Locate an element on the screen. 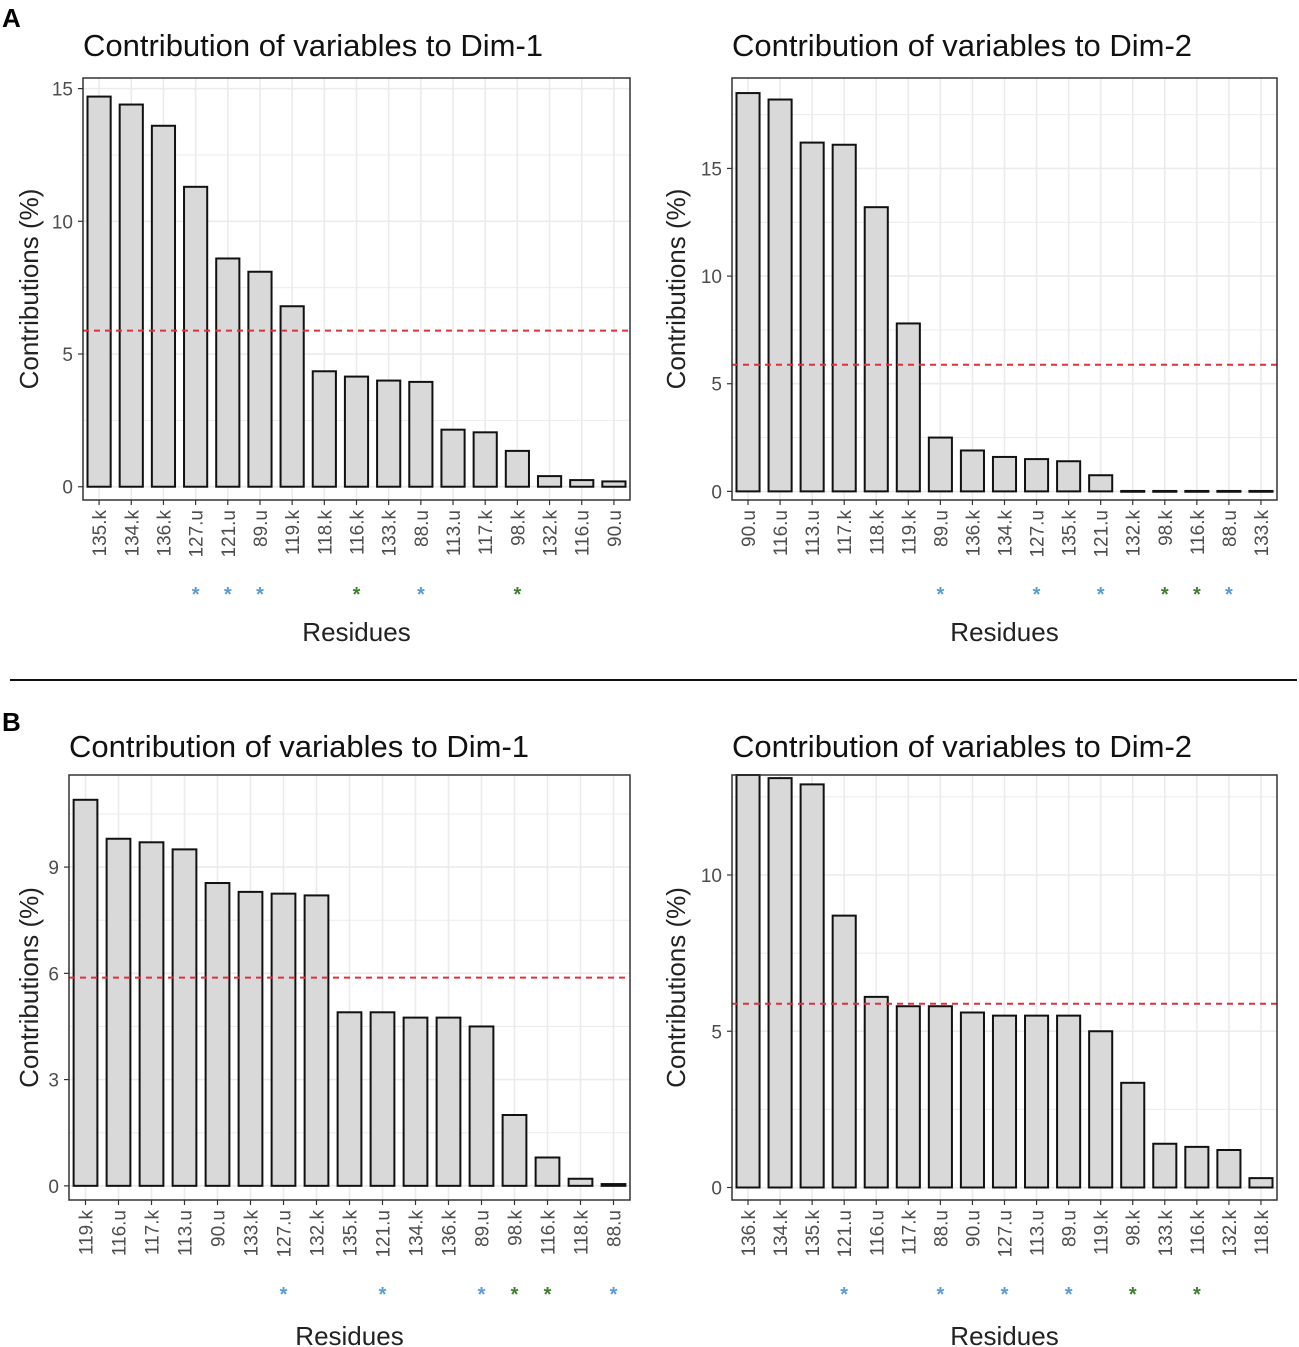 This screenshot has width=1299, height=1347. y-tick-label: 10 is located at coordinates (711, 277).